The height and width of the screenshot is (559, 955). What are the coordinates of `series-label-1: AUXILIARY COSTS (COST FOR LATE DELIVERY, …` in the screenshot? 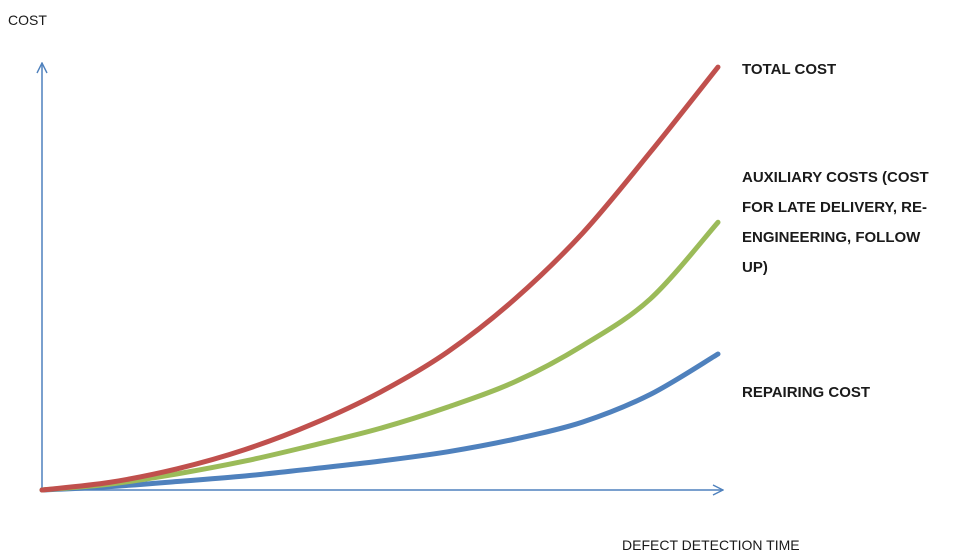 It's located at (835, 222).